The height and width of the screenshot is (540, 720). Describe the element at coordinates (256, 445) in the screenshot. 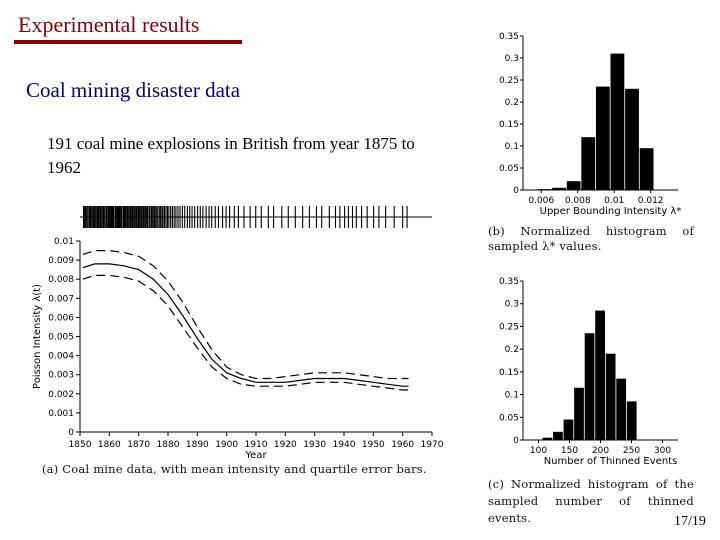

I see `x-tick-label: 1910` at that location.